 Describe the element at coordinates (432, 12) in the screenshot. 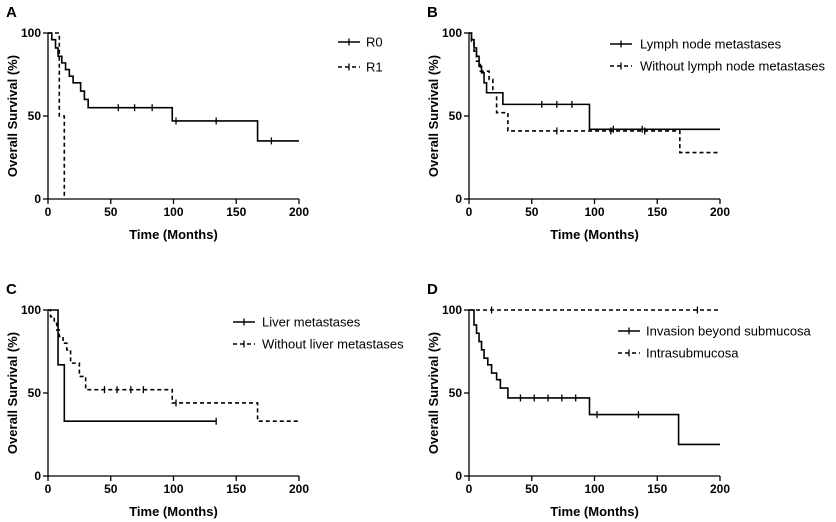

I see `panel-label: B` at that location.